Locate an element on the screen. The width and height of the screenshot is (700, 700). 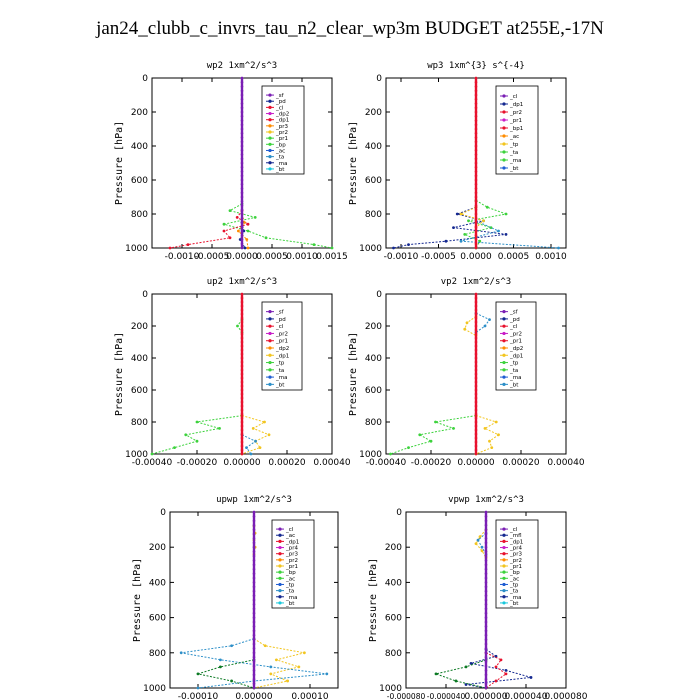
legend-entry: _pr4 is located at coordinates (292, 549).